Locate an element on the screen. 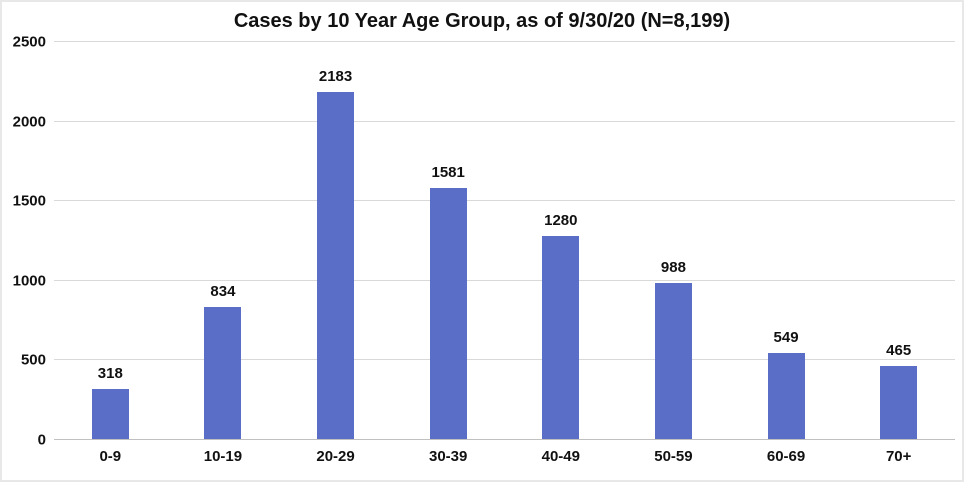  bar-group: 2183 is located at coordinates (335, 241).